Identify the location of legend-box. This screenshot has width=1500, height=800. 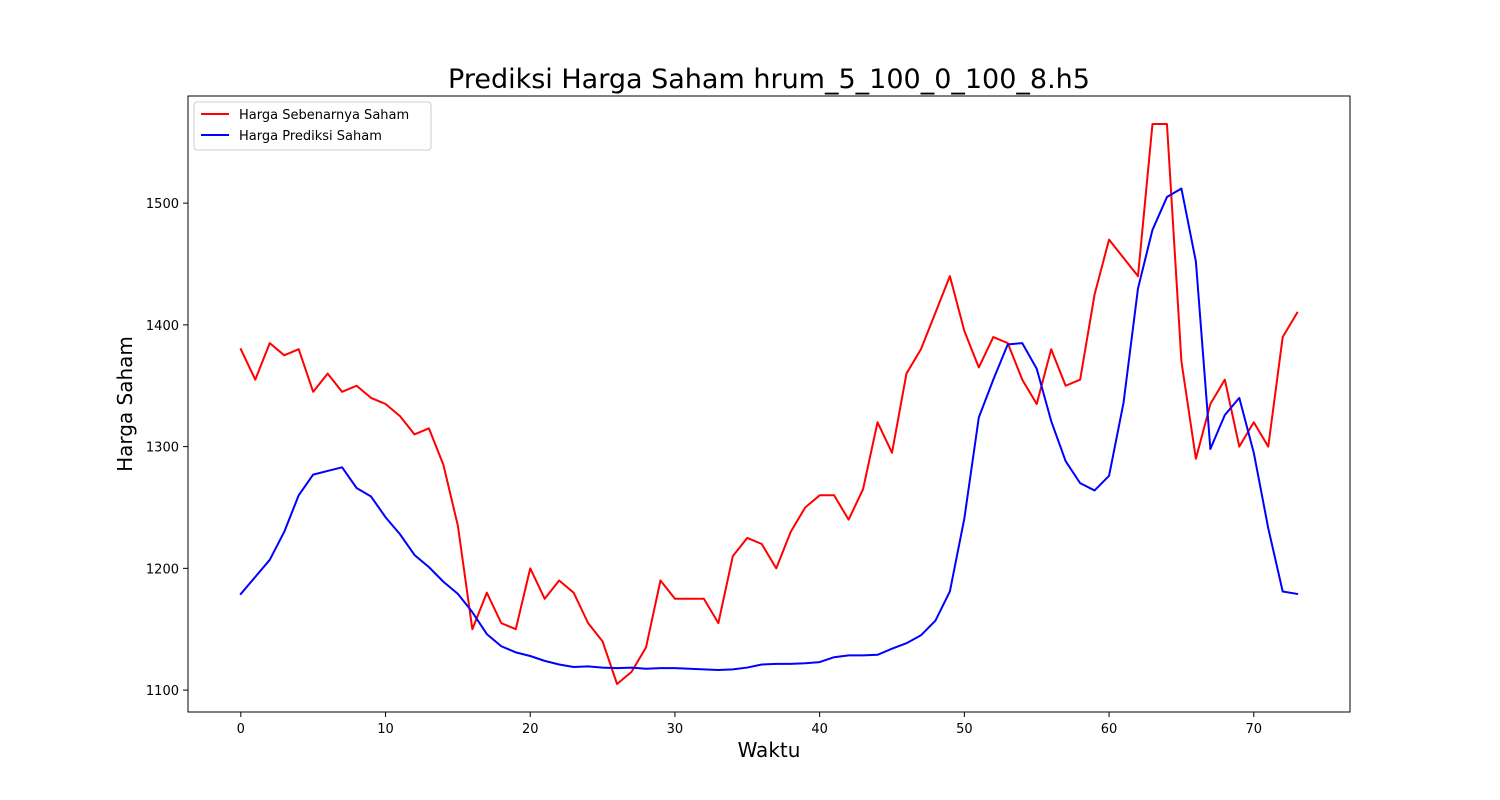
(312, 126).